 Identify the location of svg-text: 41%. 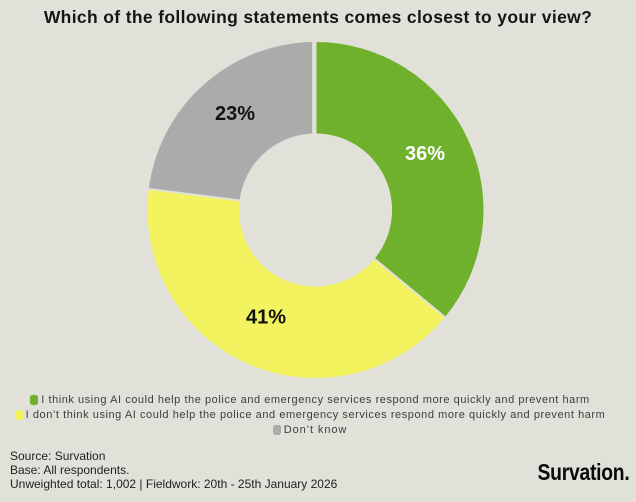
(266, 318).